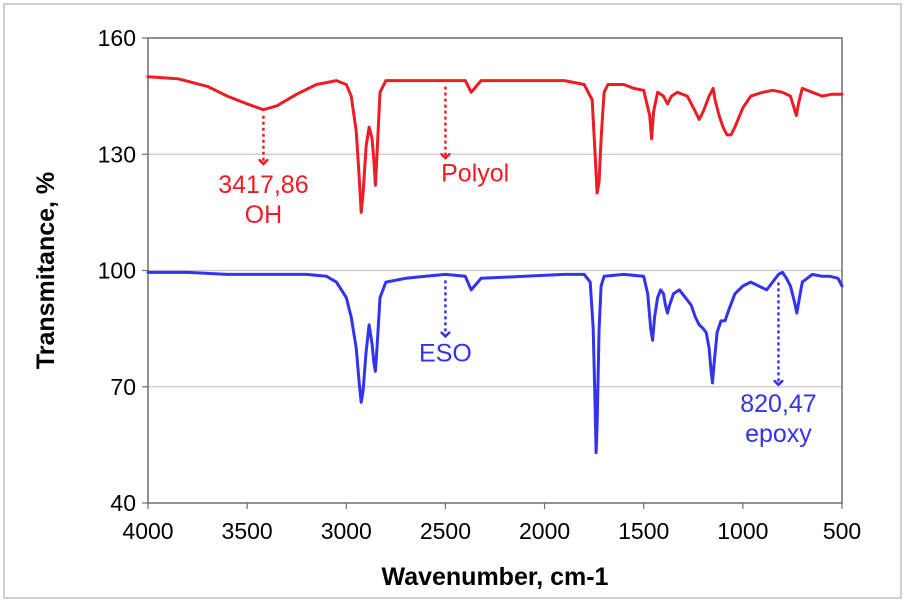  What do you see at coordinates (263, 185) in the screenshot?
I see `oh-annotation-text-1: 3417,86` at bounding box center [263, 185].